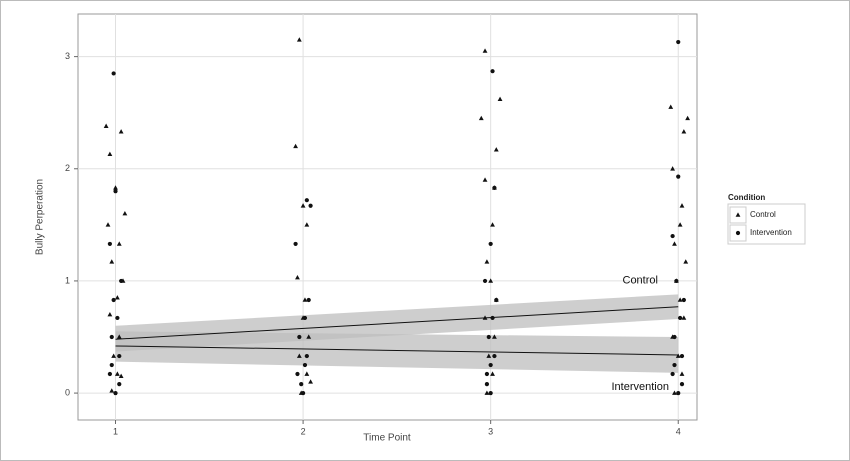 The image size is (850, 461). I want to click on line-annotation: Control, so click(640, 280).